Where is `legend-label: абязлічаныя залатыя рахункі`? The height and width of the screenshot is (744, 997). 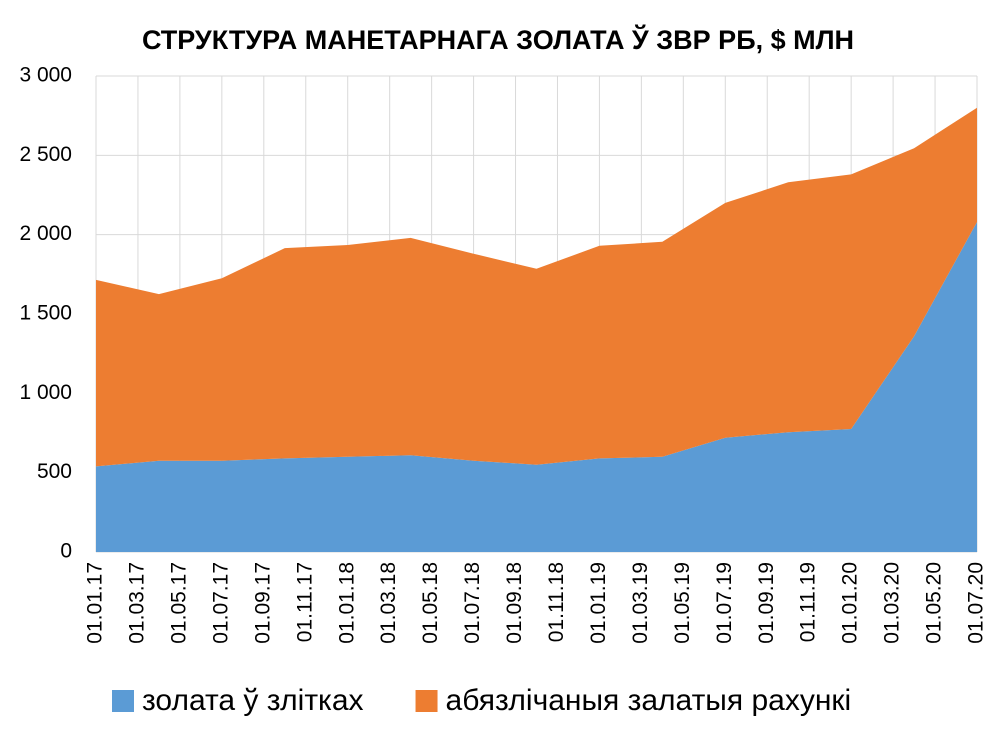 legend-label: абязлічаныя залатыя рахункі is located at coordinates (649, 700).